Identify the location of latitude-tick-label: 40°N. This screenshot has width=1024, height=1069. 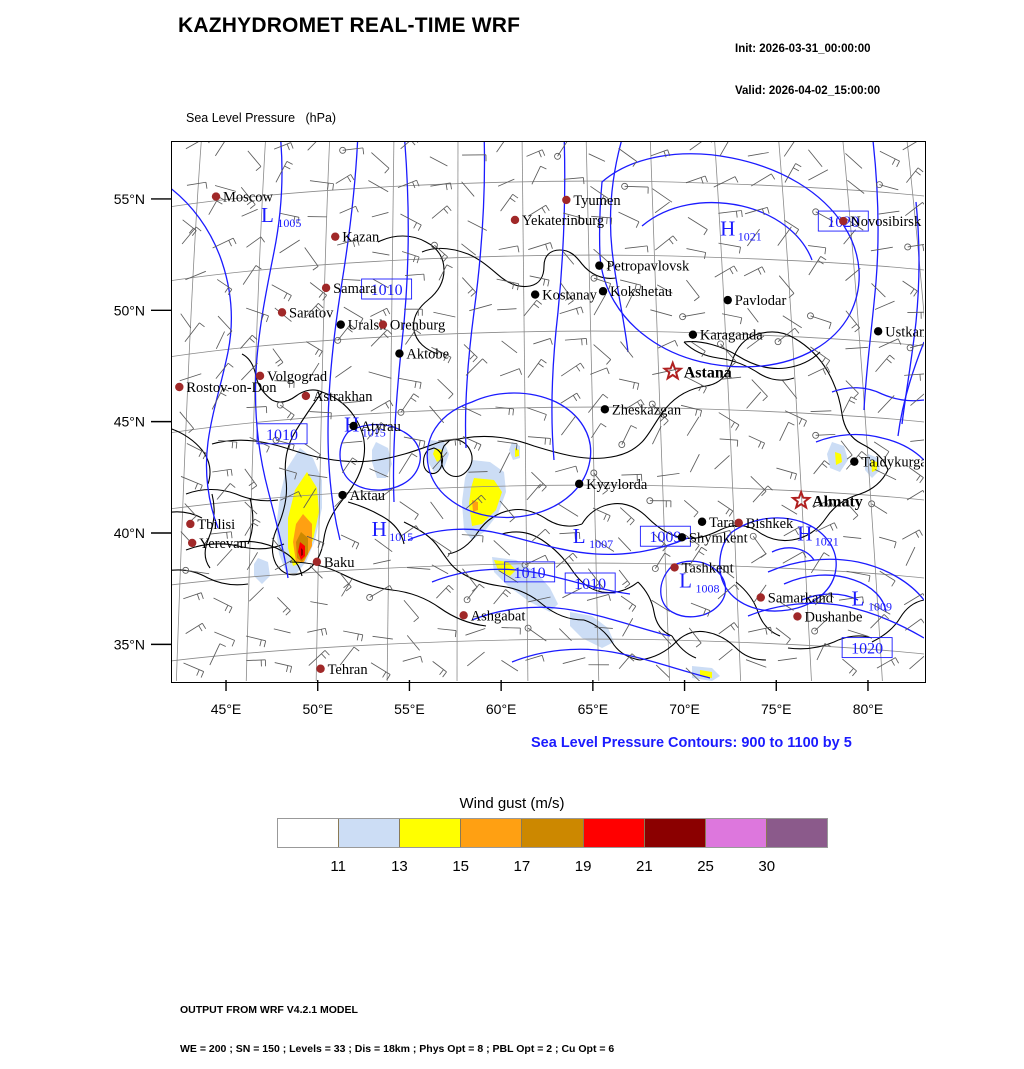
(129, 533).